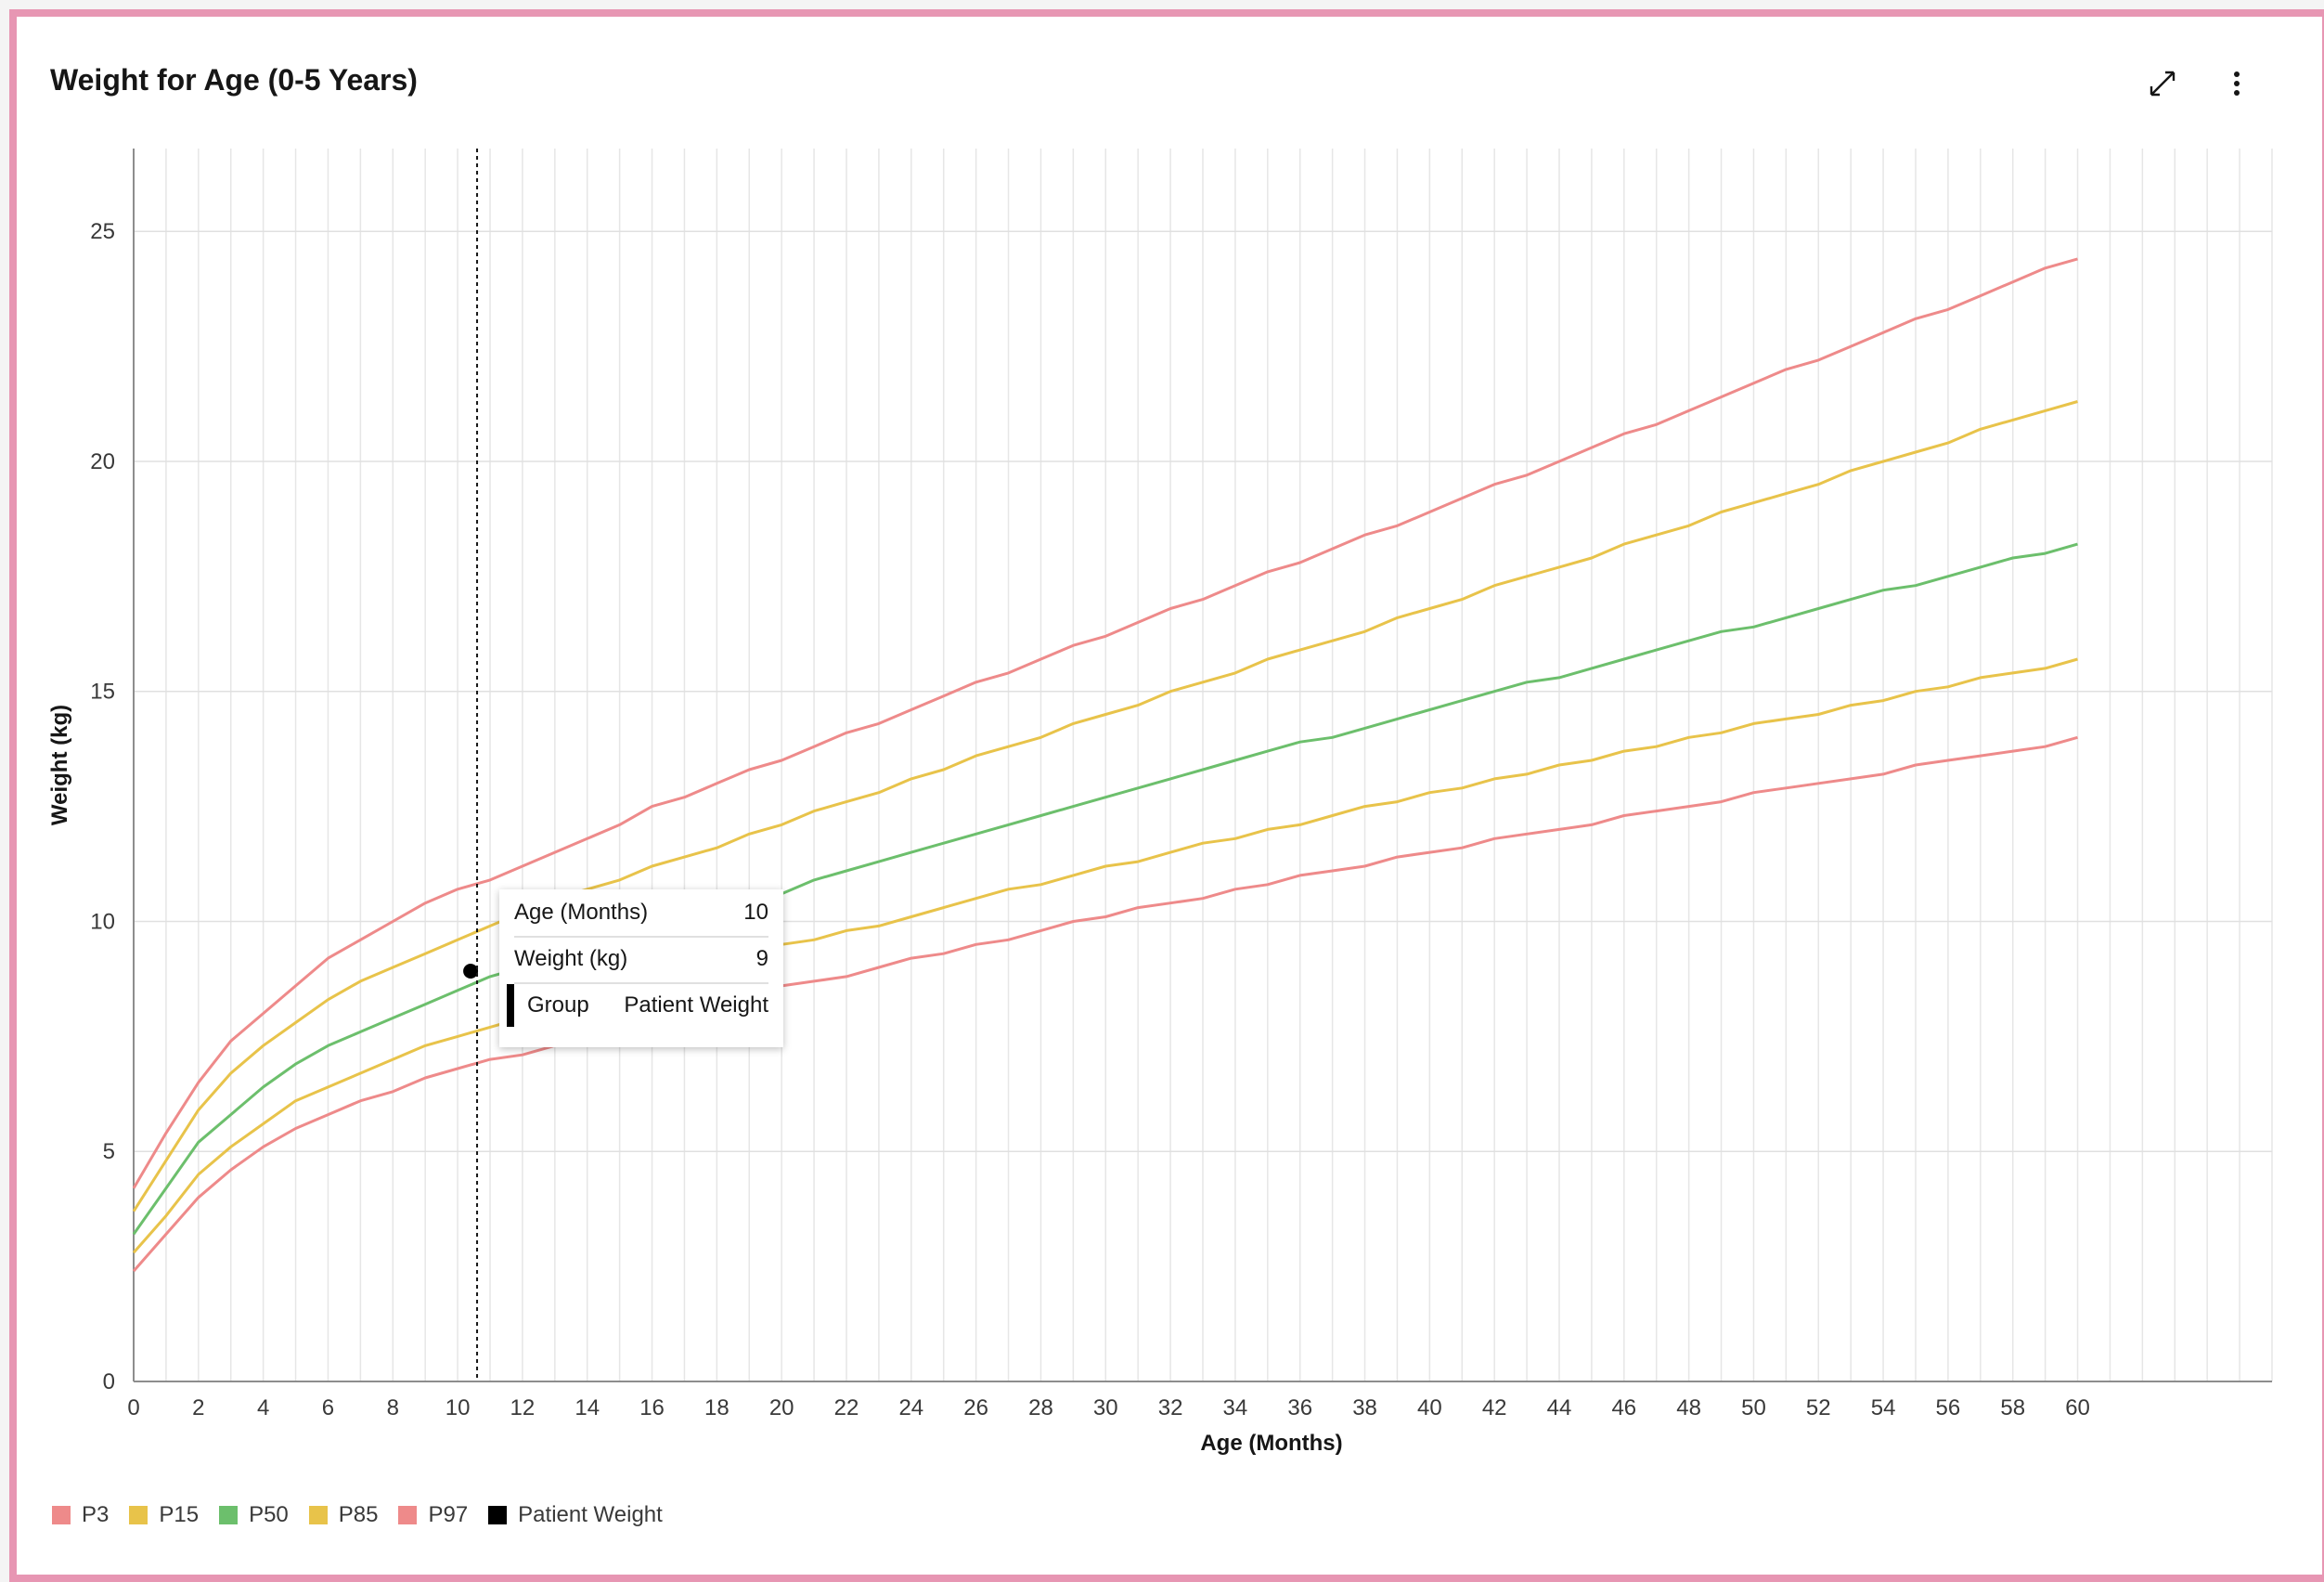  I want to click on expand-icon, so click(2163, 84).